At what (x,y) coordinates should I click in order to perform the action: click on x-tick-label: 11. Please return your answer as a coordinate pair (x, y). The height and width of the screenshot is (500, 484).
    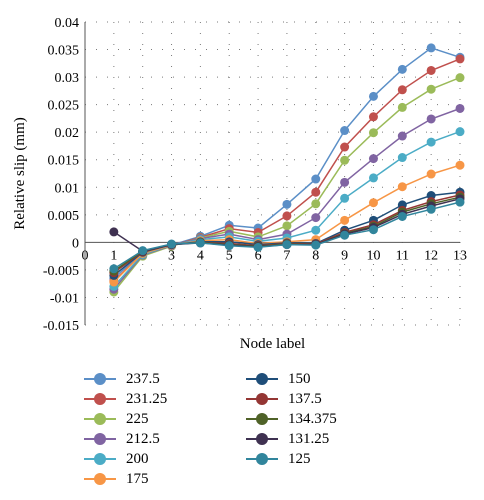
    Looking at the image, I should click on (402, 255).